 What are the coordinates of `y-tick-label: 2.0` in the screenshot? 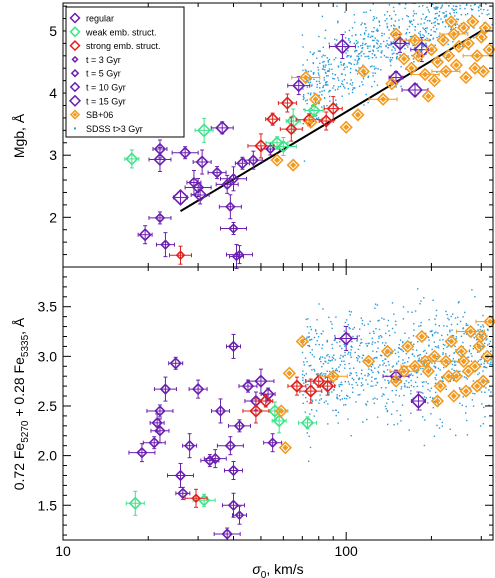 It's located at (48, 456).